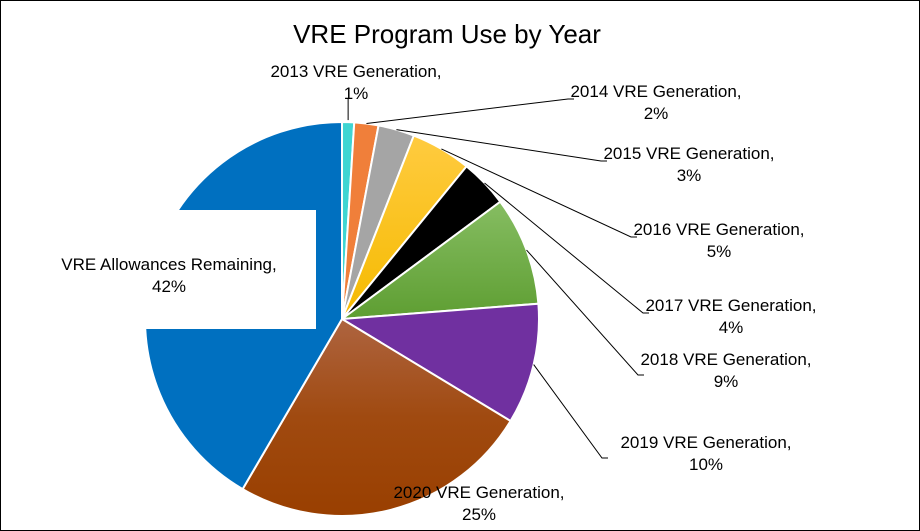 This screenshot has height=531, width=920. What do you see at coordinates (705, 453) in the screenshot?
I see `data-label-6: 2019 VRE Generation, 10%` at bounding box center [705, 453].